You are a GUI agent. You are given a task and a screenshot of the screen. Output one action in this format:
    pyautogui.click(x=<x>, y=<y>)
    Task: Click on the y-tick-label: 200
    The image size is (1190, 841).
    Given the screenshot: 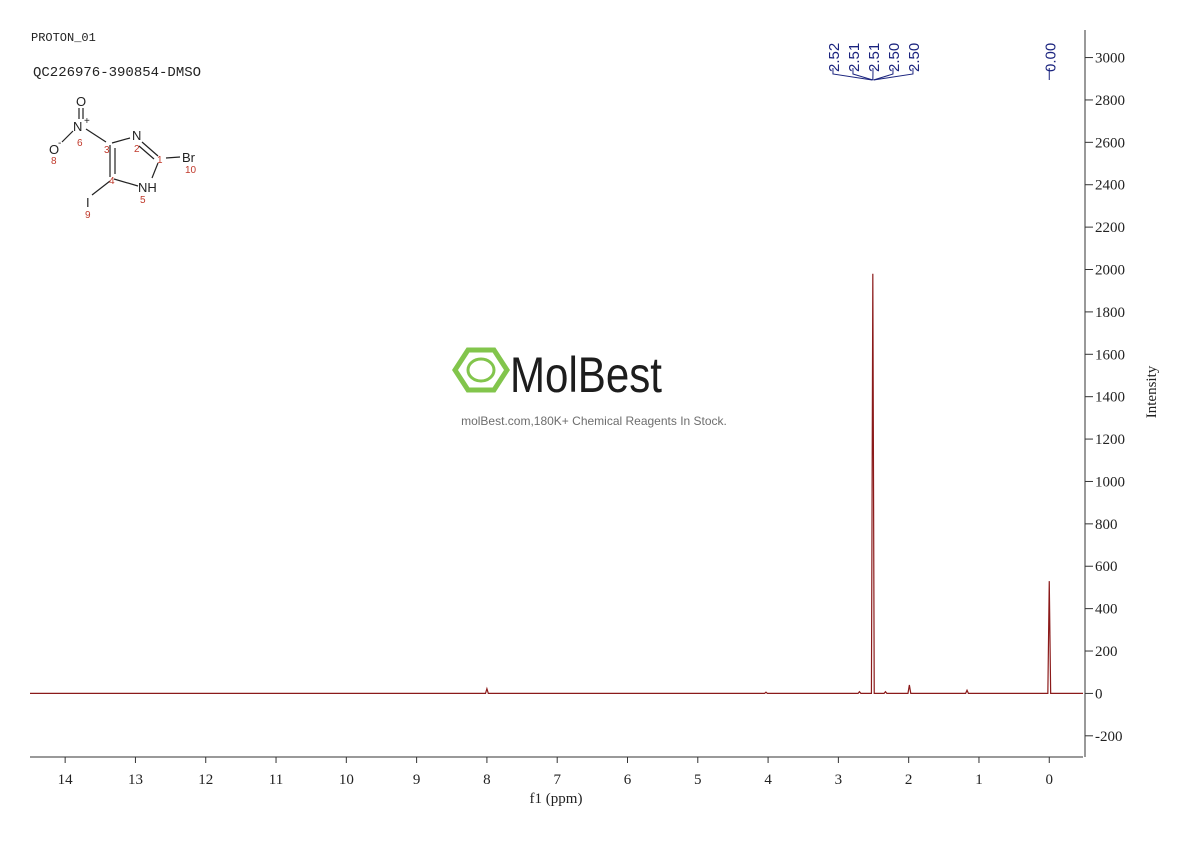 What is the action you would take?
    pyautogui.click(x=1106, y=652)
    